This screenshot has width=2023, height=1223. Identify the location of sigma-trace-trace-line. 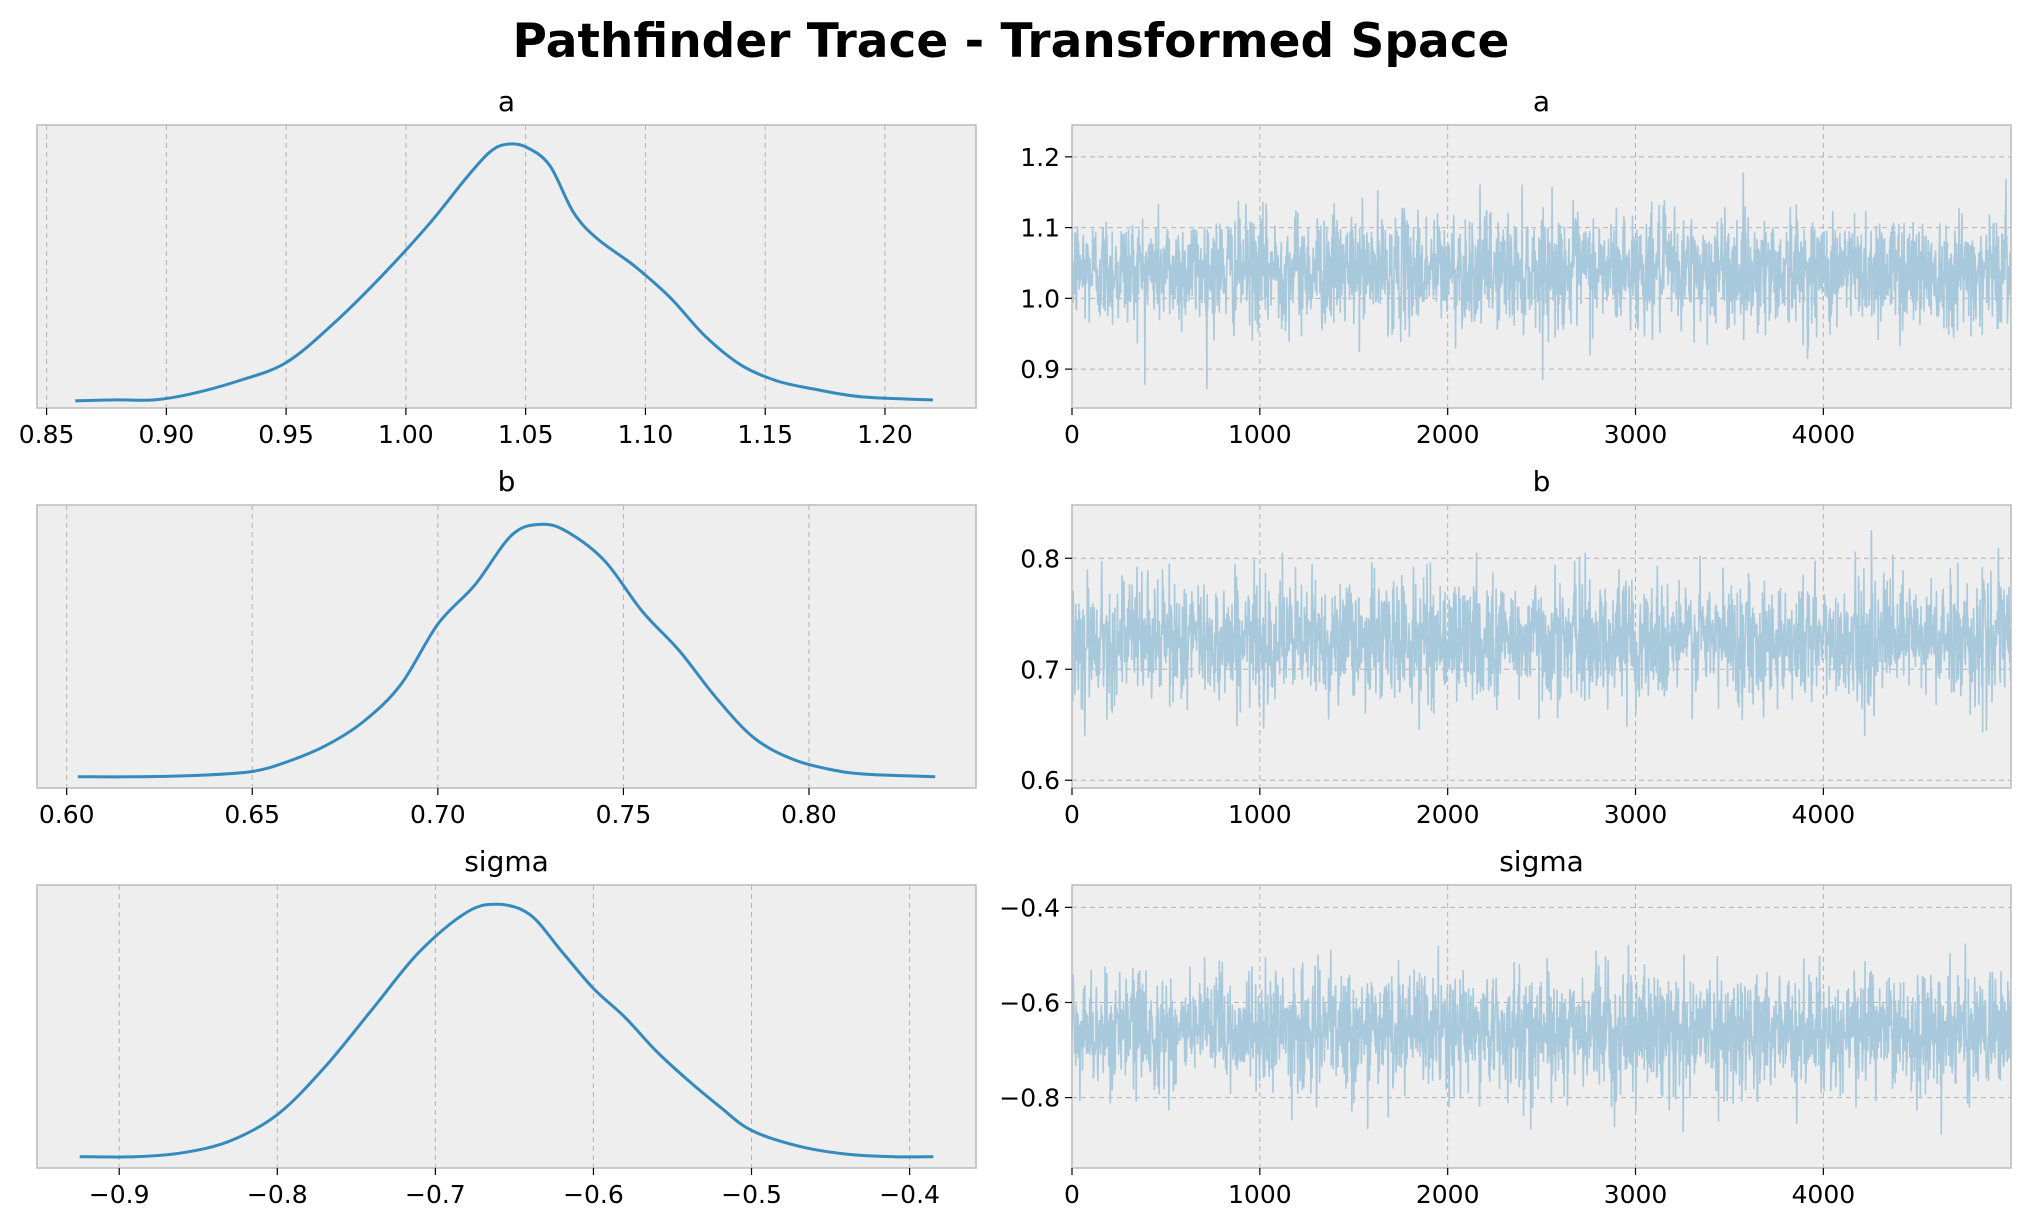
(1541, 1039).